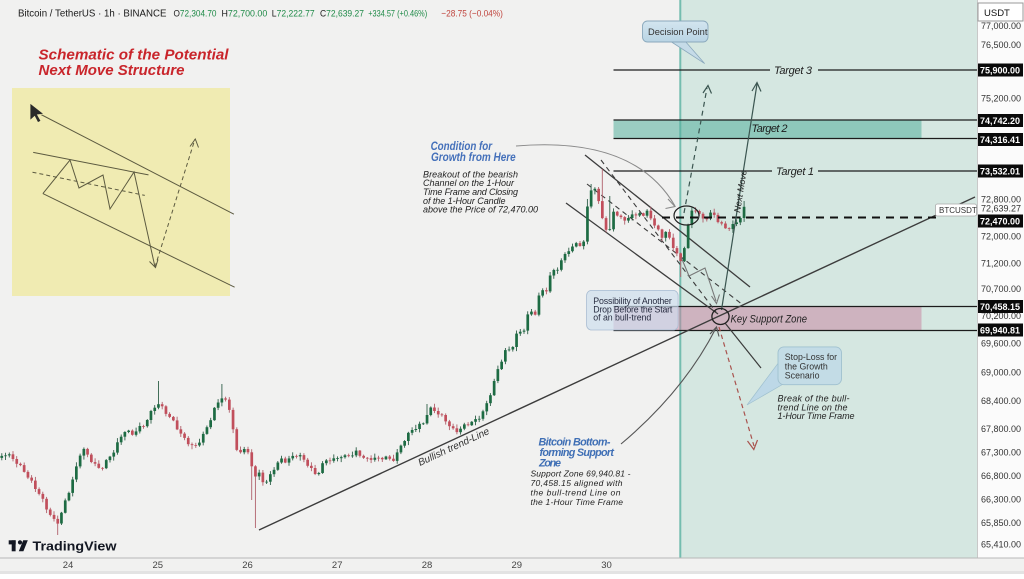 This screenshot has height=579, width=1024. I want to click on svg-text: 69,000.00, so click(1001, 373).